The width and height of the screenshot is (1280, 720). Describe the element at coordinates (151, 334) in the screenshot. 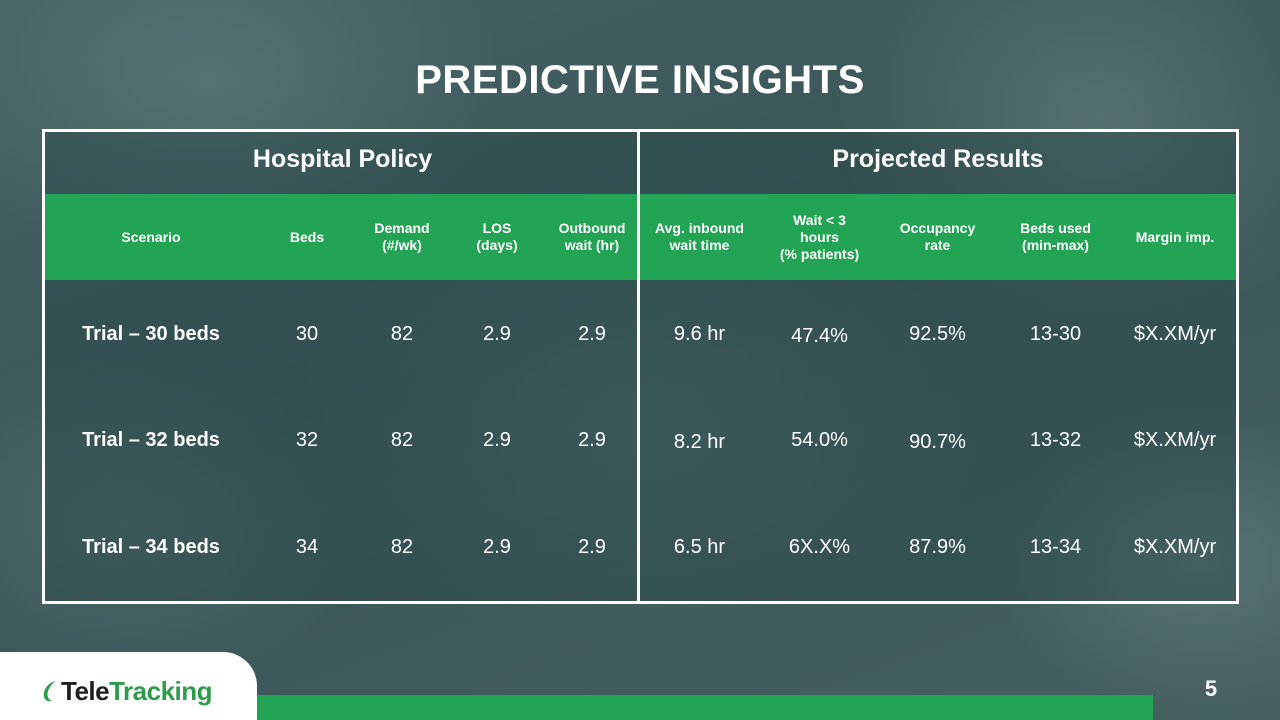

I see `table-cell-scenario: Trial – 30 beds` at that location.